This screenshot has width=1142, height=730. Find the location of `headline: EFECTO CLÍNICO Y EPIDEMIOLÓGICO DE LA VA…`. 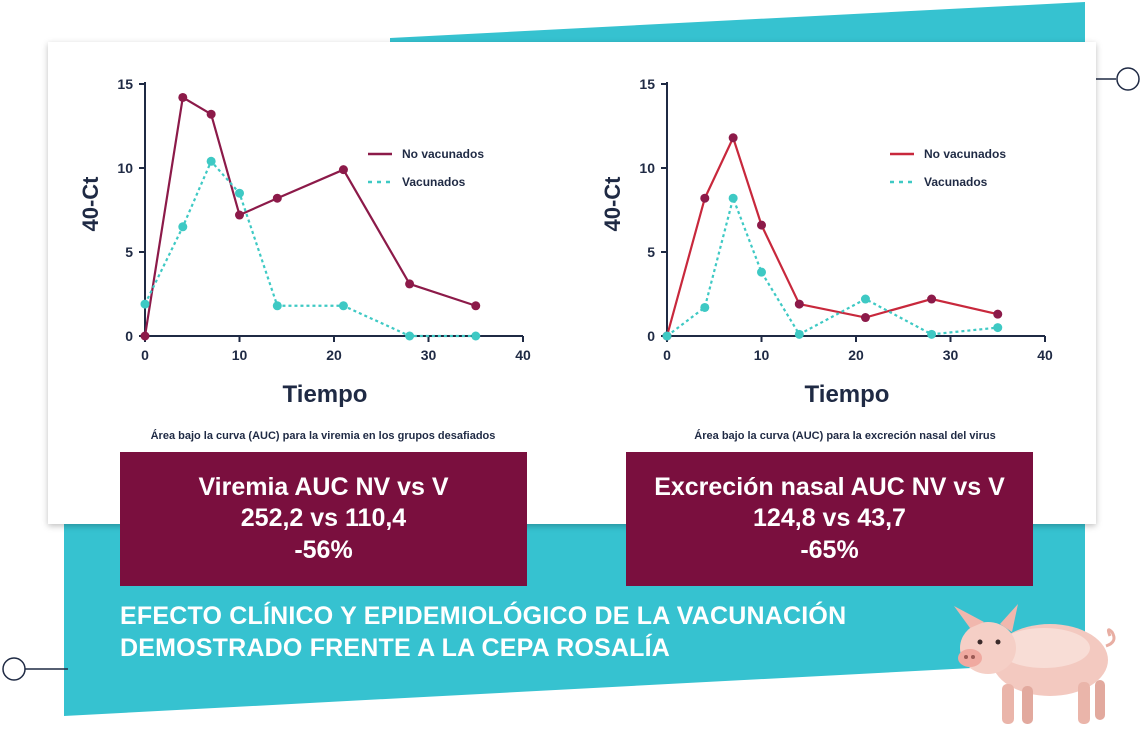

headline: EFECTO CLÍNICO Y EPIDEMIOLÓGICO DE LA VA… is located at coordinates (510, 632).